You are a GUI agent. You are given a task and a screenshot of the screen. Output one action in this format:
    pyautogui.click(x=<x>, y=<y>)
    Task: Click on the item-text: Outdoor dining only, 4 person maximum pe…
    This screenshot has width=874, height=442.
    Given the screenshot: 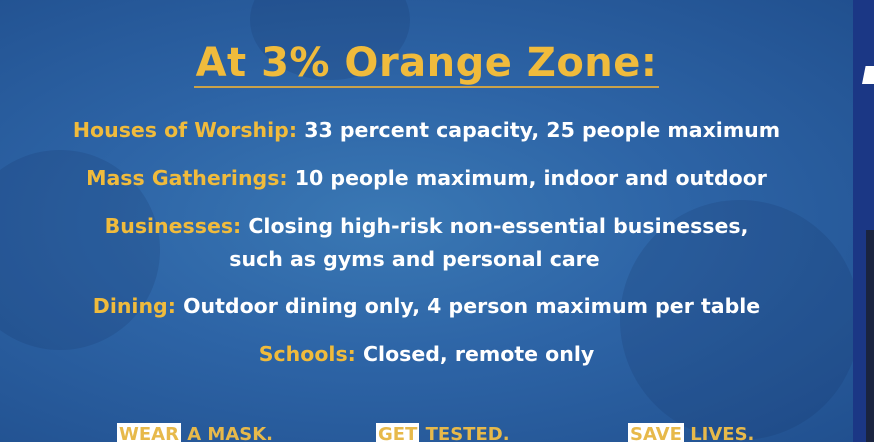 What is the action you would take?
    pyautogui.click(x=472, y=306)
    